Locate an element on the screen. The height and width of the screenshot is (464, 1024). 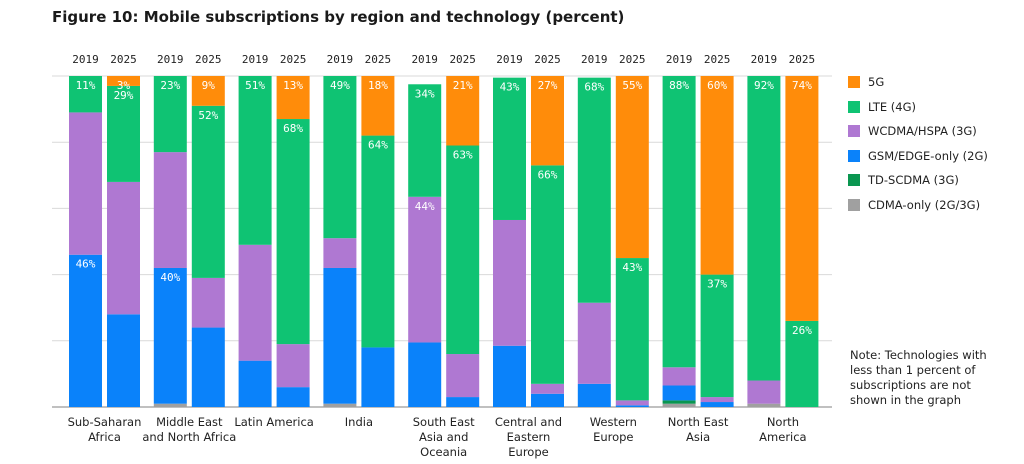
data-label: 43% is located at coordinates (510, 87).